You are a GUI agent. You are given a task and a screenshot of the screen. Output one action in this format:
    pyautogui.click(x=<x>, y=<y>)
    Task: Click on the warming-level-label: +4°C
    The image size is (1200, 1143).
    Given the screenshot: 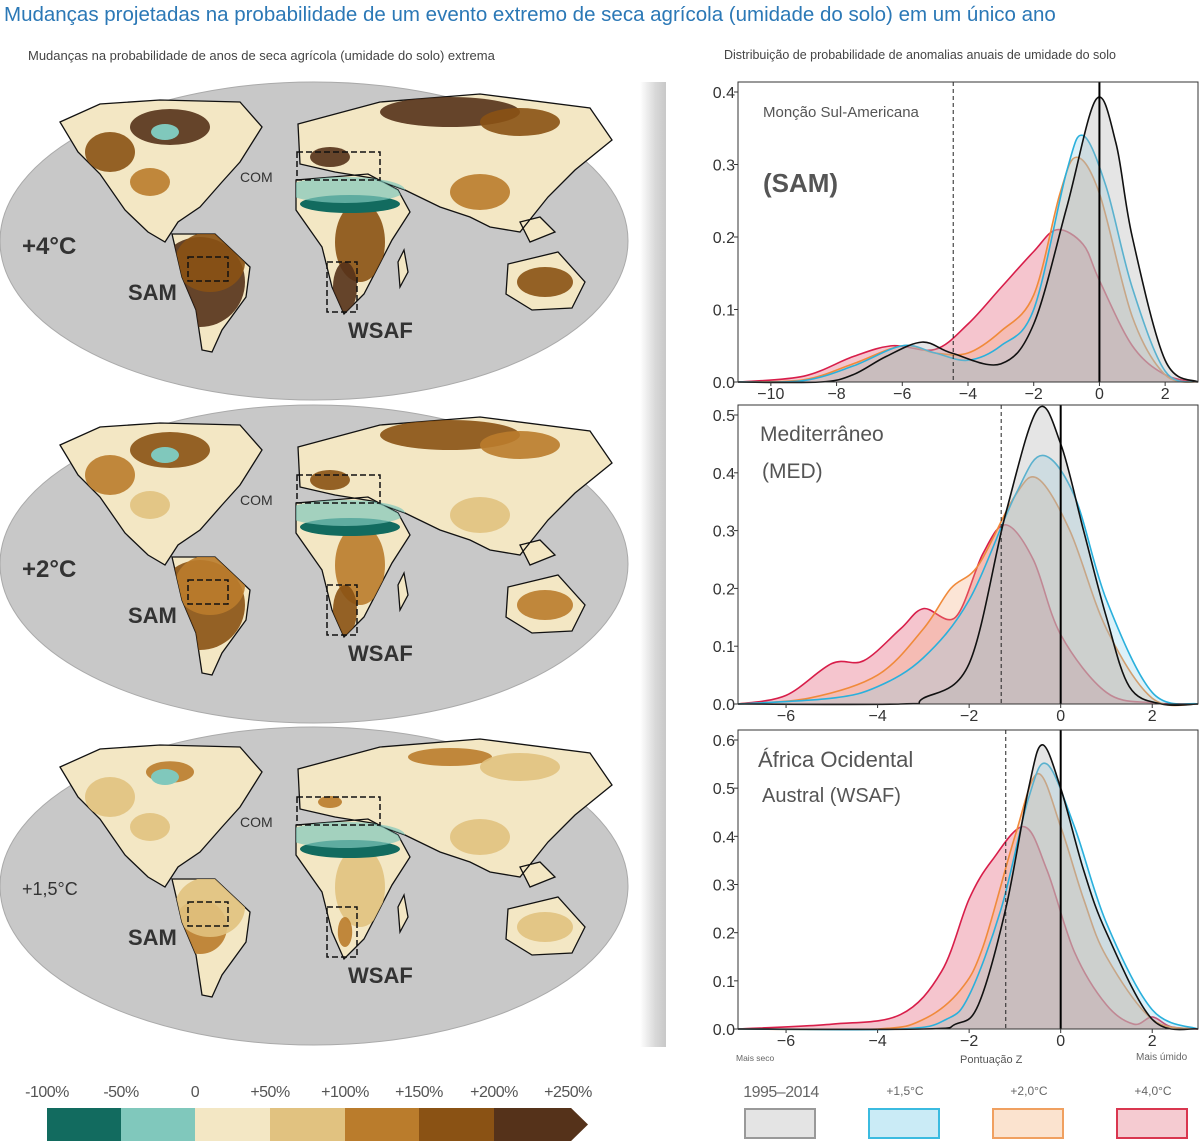 What is the action you would take?
    pyautogui.click(x=49, y=246)
    